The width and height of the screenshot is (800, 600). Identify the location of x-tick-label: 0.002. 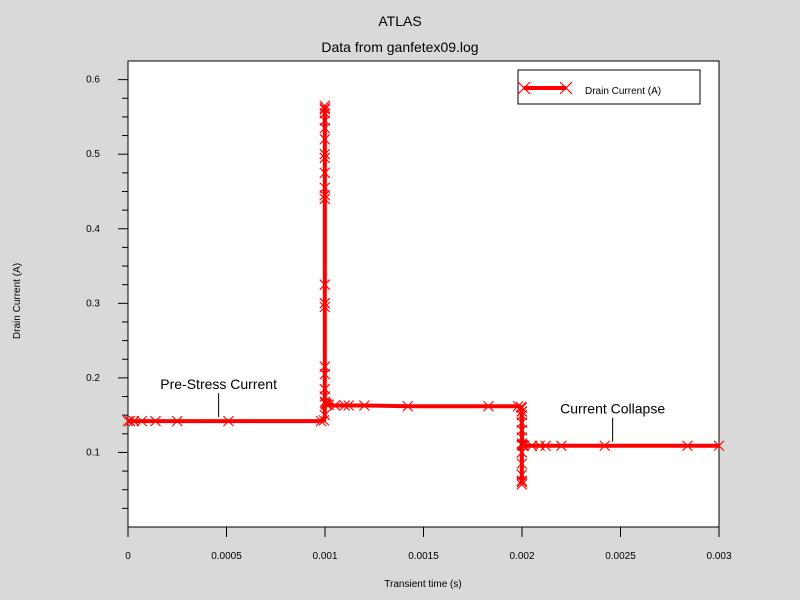
(521, 556).